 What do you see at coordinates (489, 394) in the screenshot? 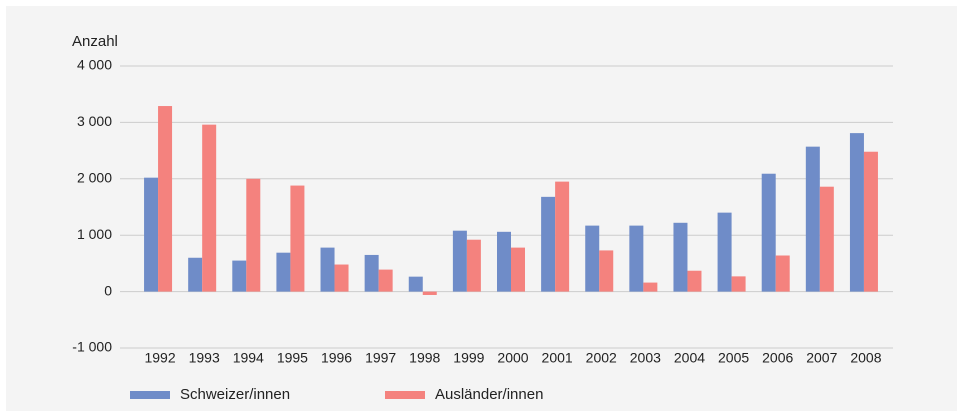
I see `legend-label: Ausländer/innen` at bounding box center [489, 394].